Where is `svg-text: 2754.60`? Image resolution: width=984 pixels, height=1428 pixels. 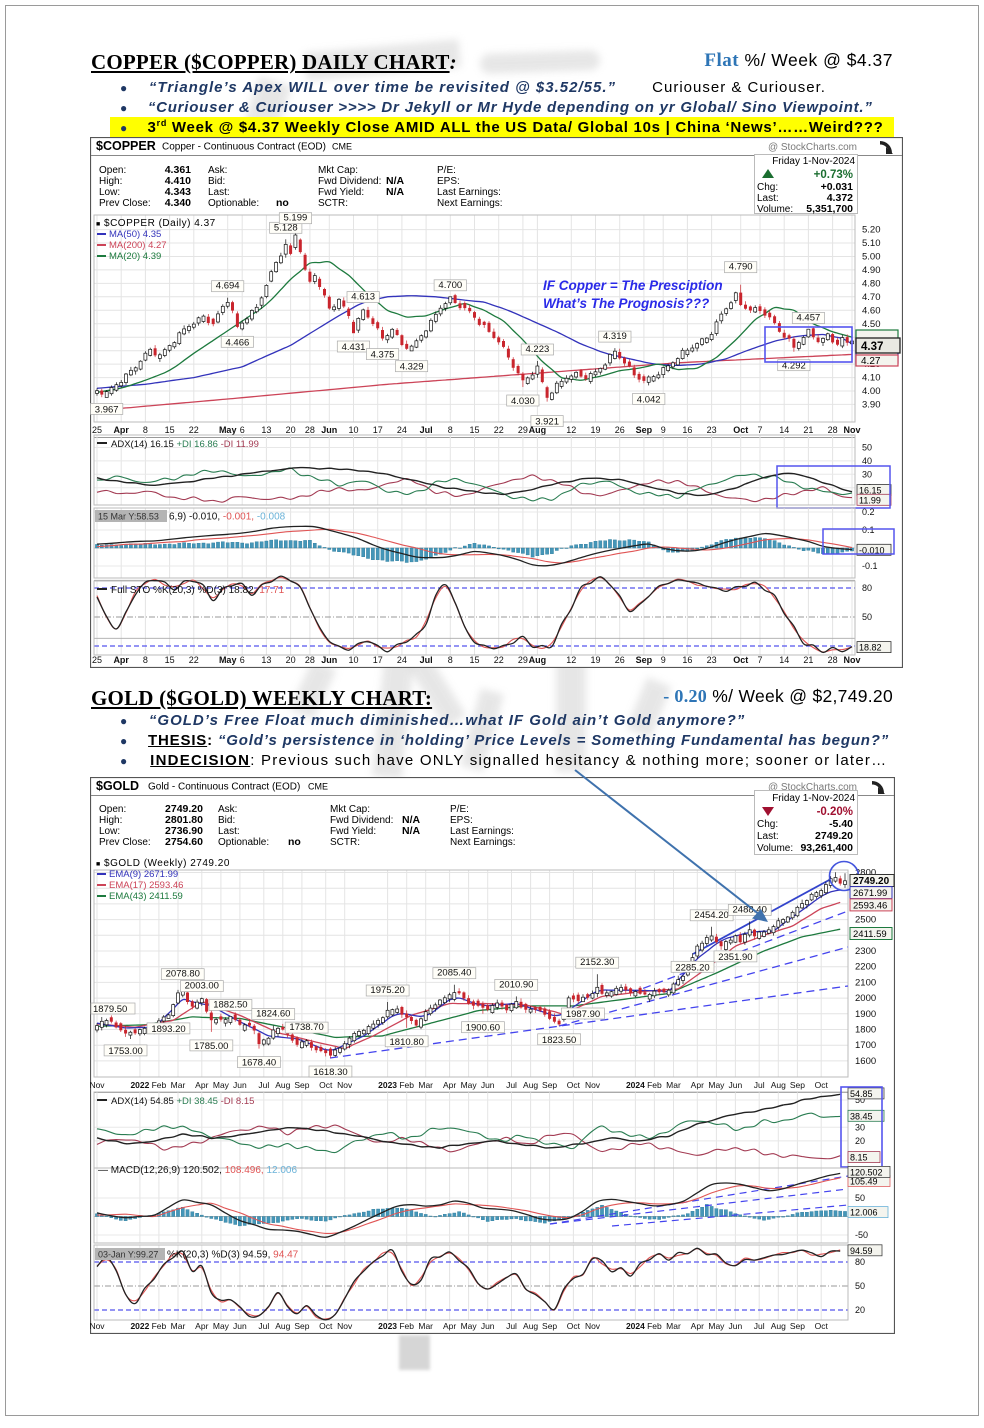 svg-text: 2754.60 is located at coordinates (184, 842).